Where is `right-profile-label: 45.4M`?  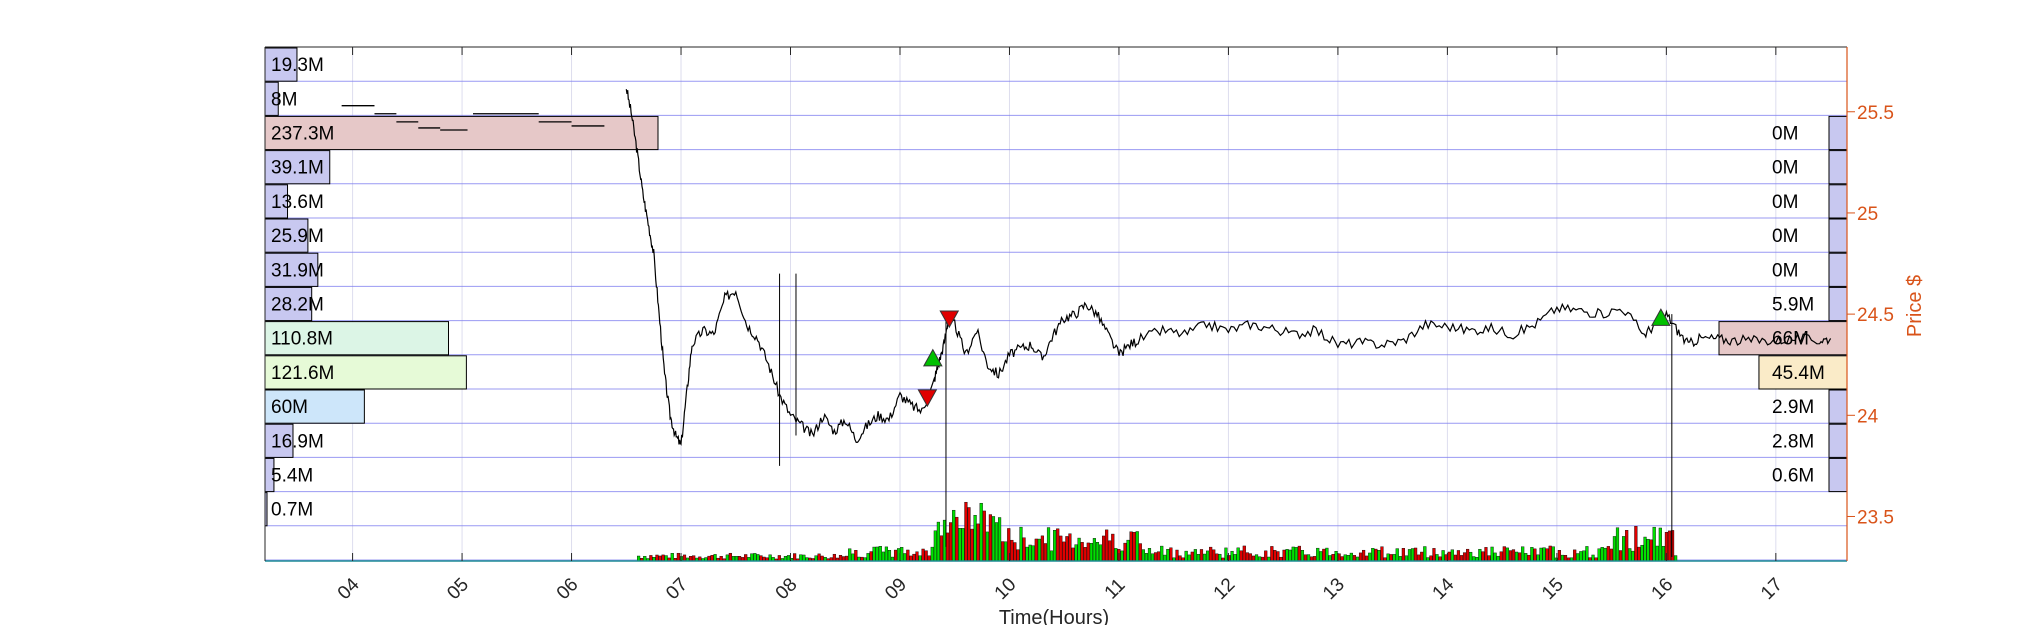 right-profile-label: 45.4M is located at coordinates (1798, 373).